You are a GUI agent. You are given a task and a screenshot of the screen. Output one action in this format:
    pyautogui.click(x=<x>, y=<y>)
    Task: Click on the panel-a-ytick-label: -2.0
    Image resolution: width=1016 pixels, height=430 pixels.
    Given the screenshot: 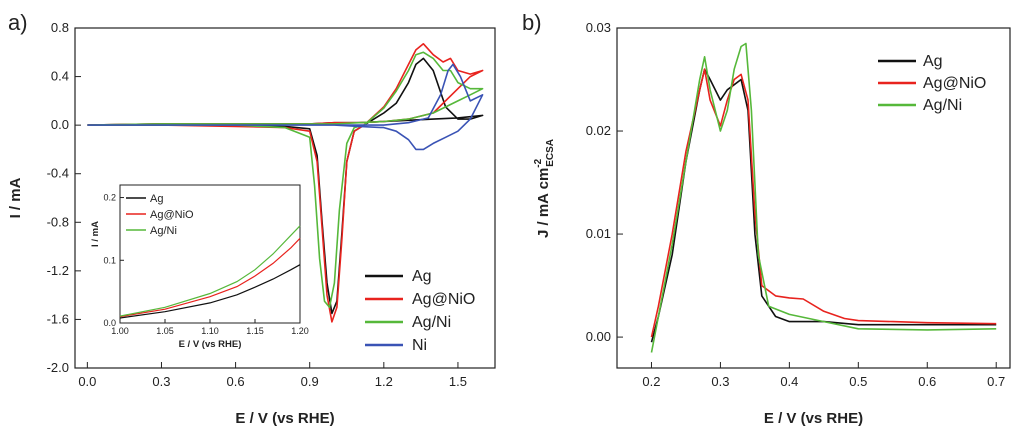 What is the action you would take?
    pyautogui.click(x=58, y=367)
    